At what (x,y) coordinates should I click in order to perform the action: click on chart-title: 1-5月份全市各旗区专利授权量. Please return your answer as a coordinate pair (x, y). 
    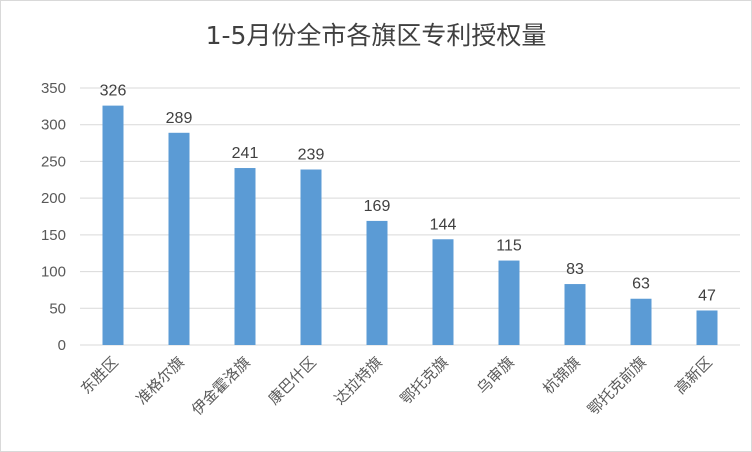
    Looking at the image, I should click on (376, 35).